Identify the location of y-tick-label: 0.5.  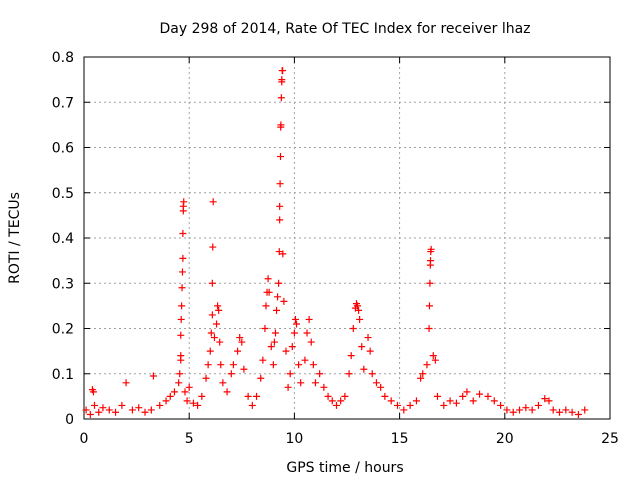
(63, 194).